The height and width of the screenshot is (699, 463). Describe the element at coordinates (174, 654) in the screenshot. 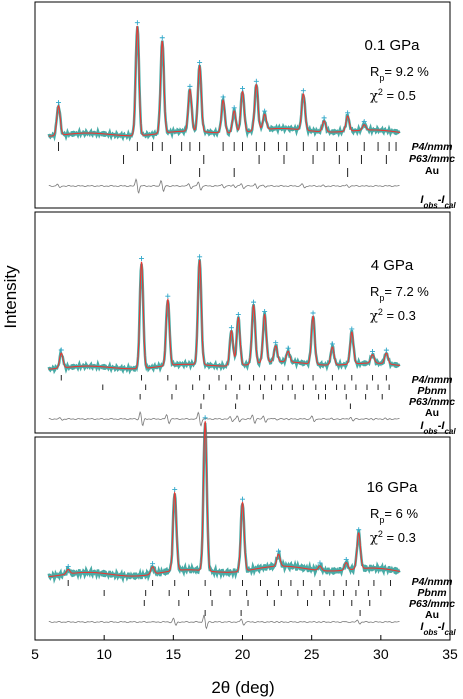

I see `x-tick-label: 15` at that location.